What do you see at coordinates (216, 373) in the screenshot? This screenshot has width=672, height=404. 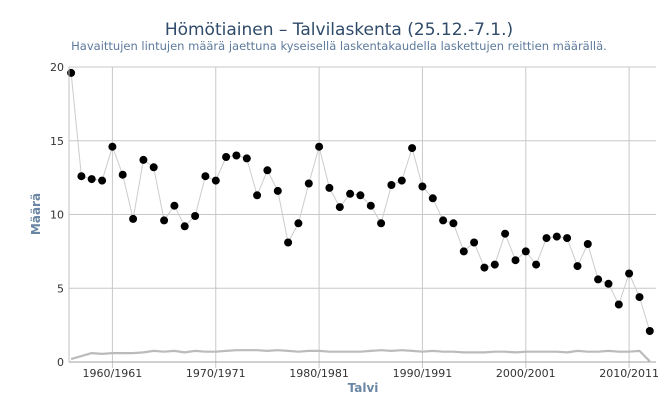 I see `x-tick-label: 1970/1971` at bounding box center [216, 373].